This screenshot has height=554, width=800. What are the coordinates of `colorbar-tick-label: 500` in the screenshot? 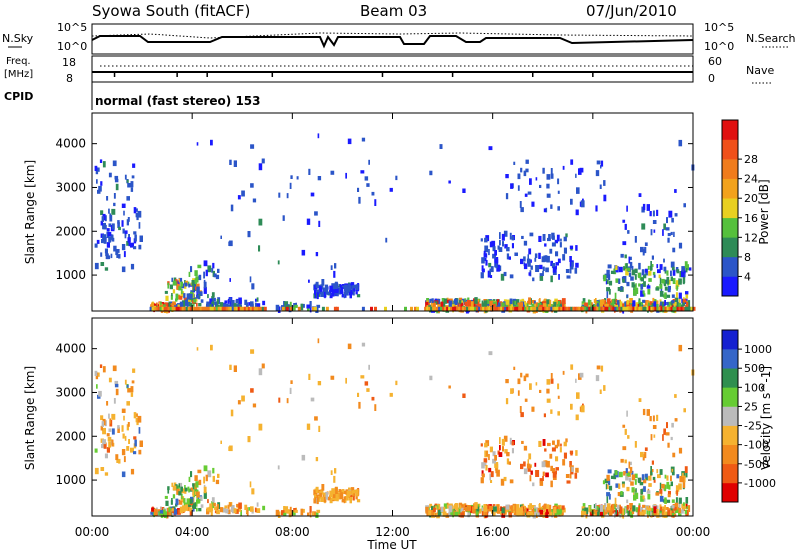 It's located at (754, 368).